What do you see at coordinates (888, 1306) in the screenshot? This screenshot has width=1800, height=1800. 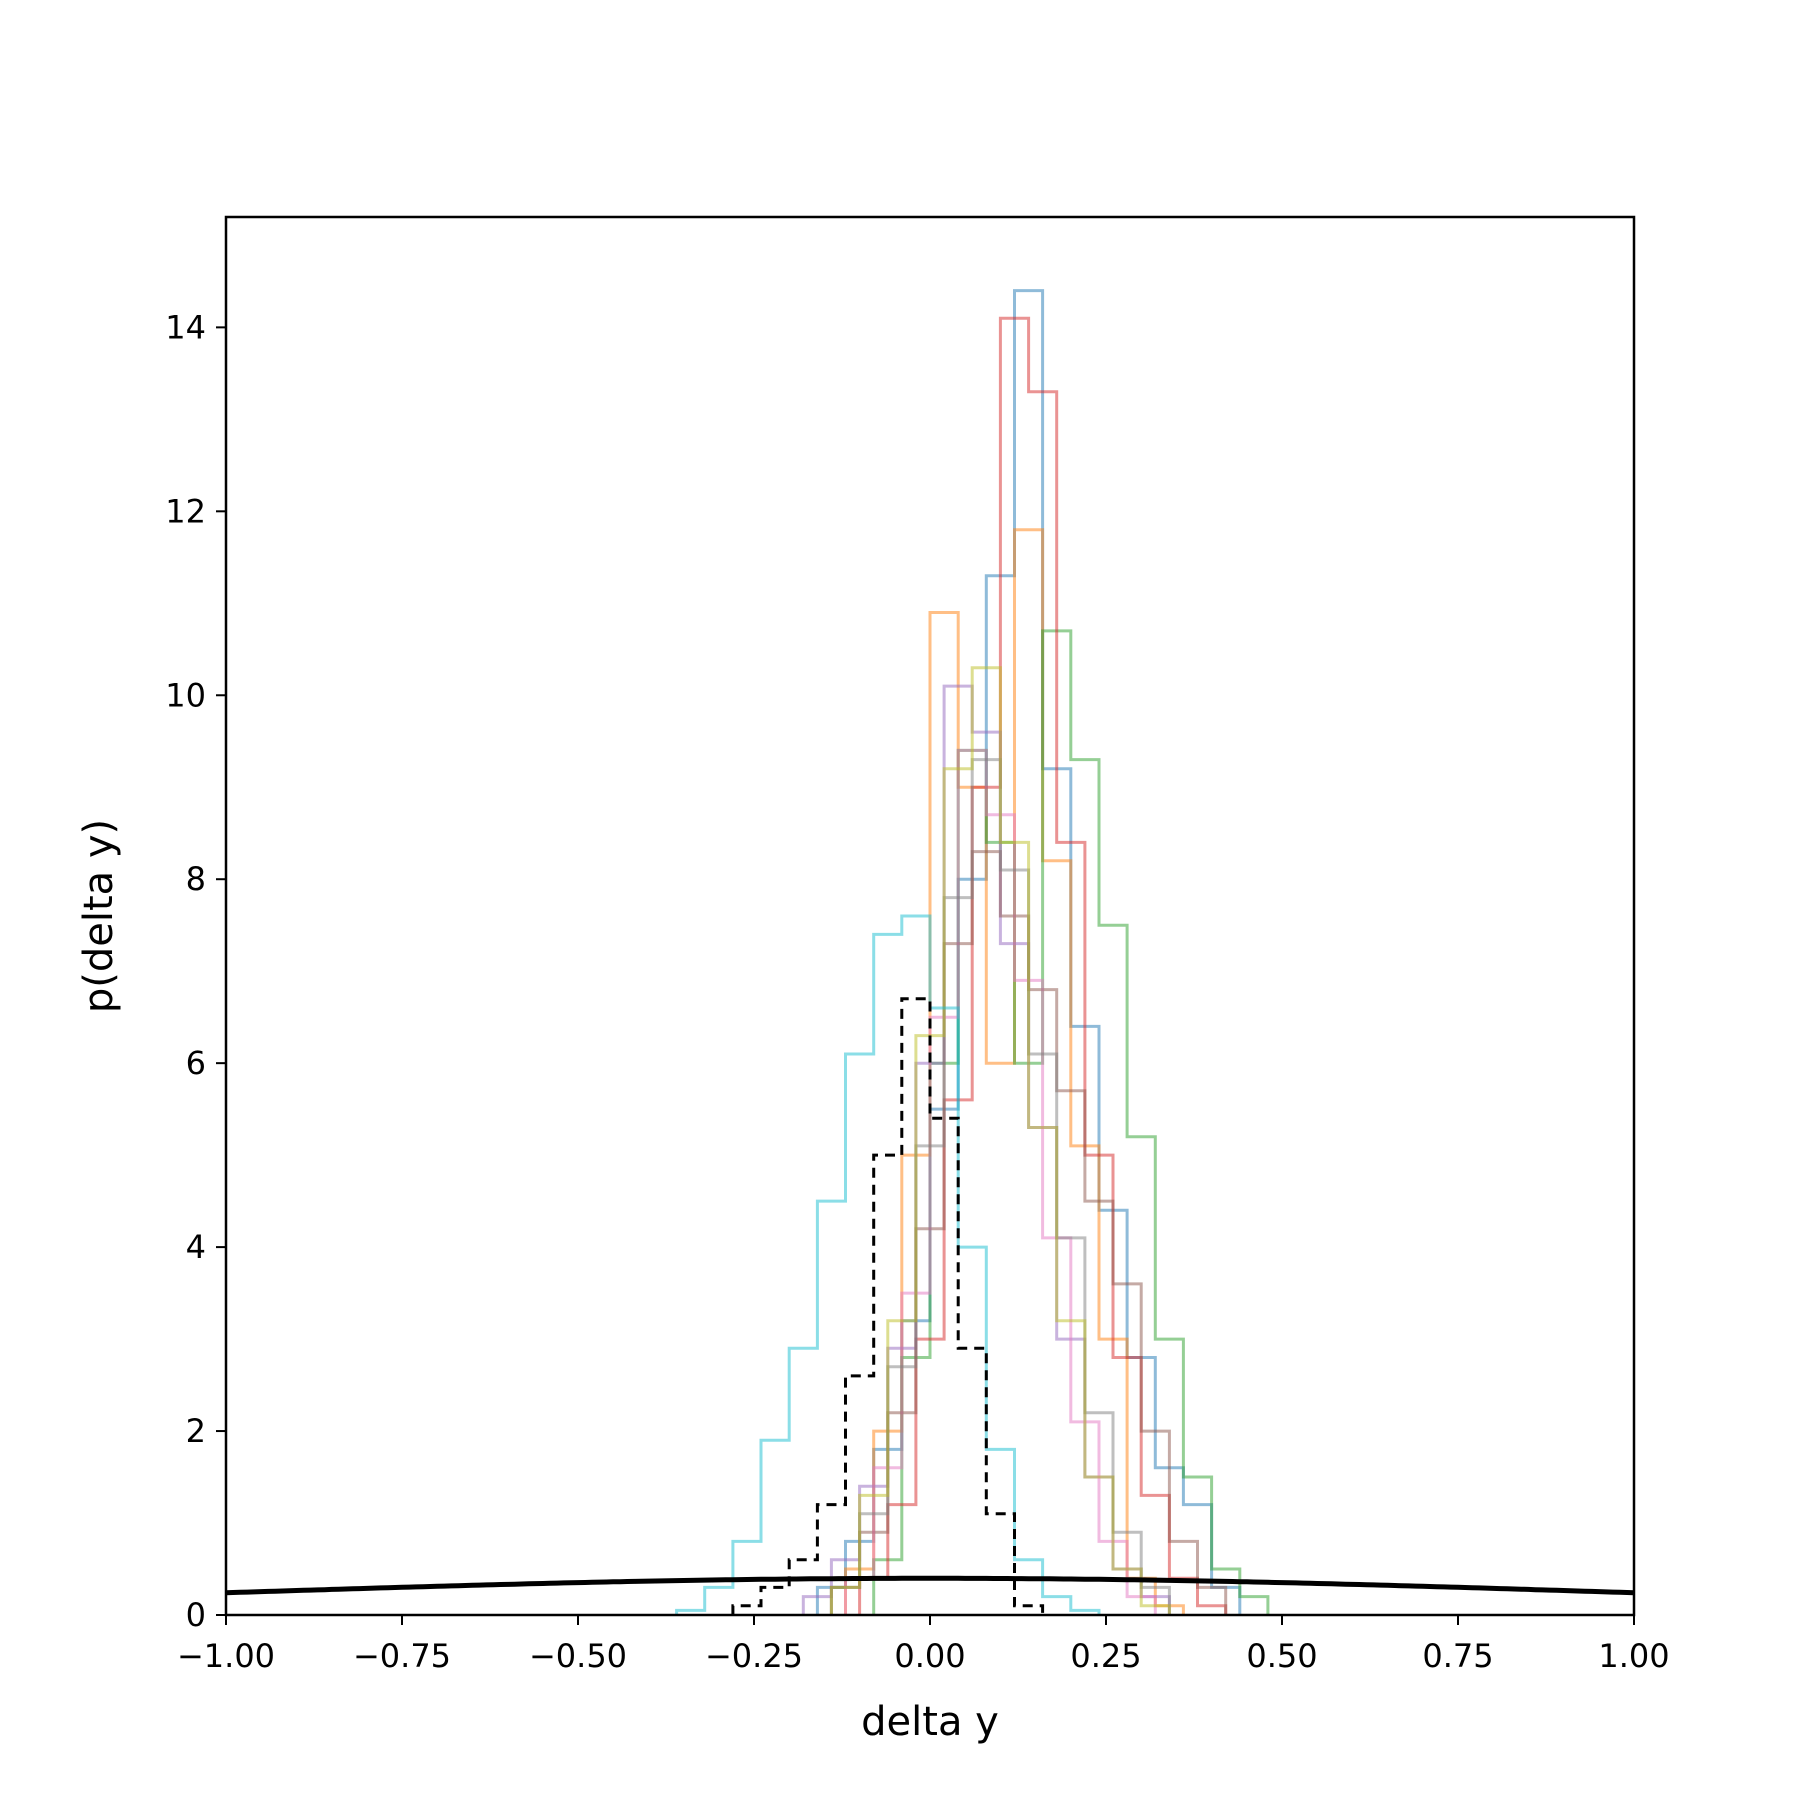 I see `reference-histogram-dashed` at bounding box center [888, 1306].